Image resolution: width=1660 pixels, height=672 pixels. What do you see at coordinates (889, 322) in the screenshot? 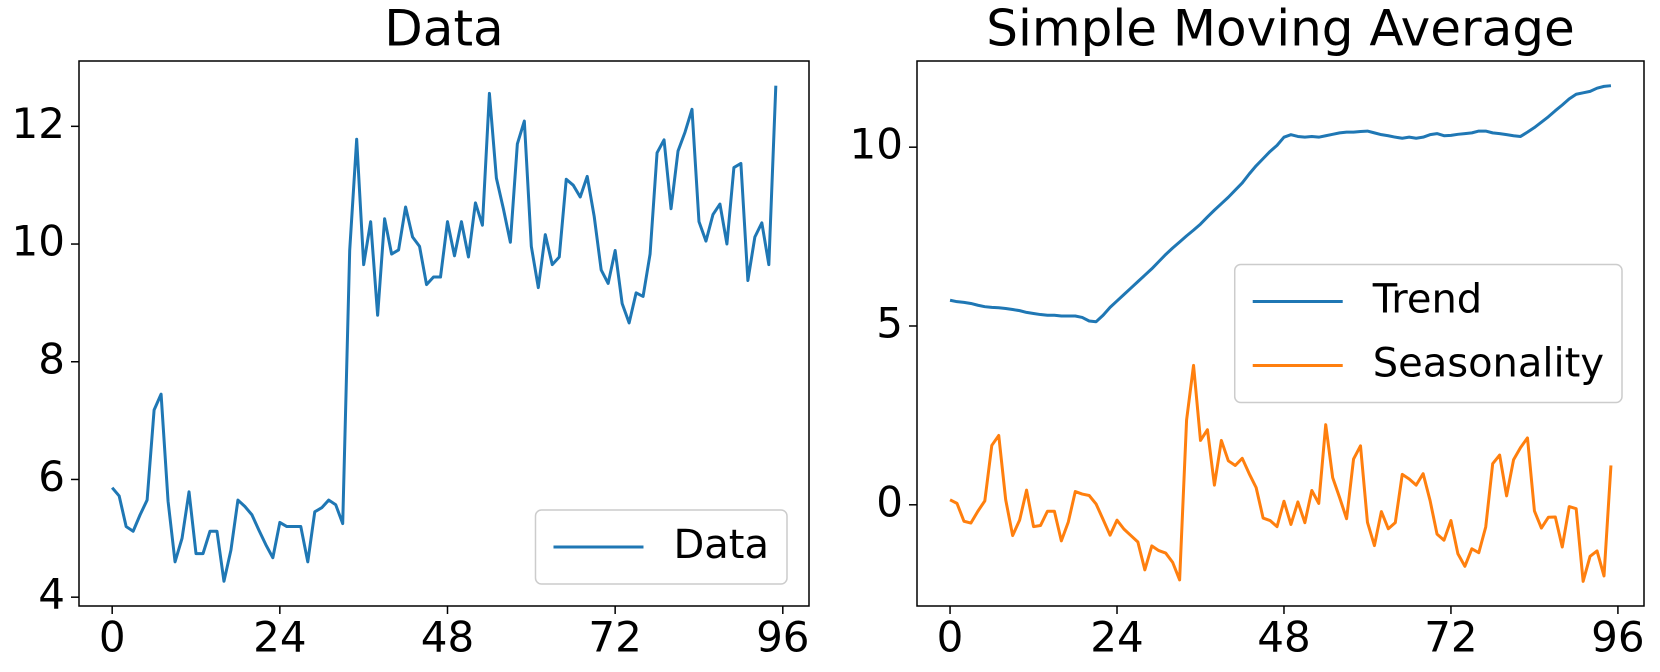
I see `y-tick-label: 5` at bounding box center [889, 322].